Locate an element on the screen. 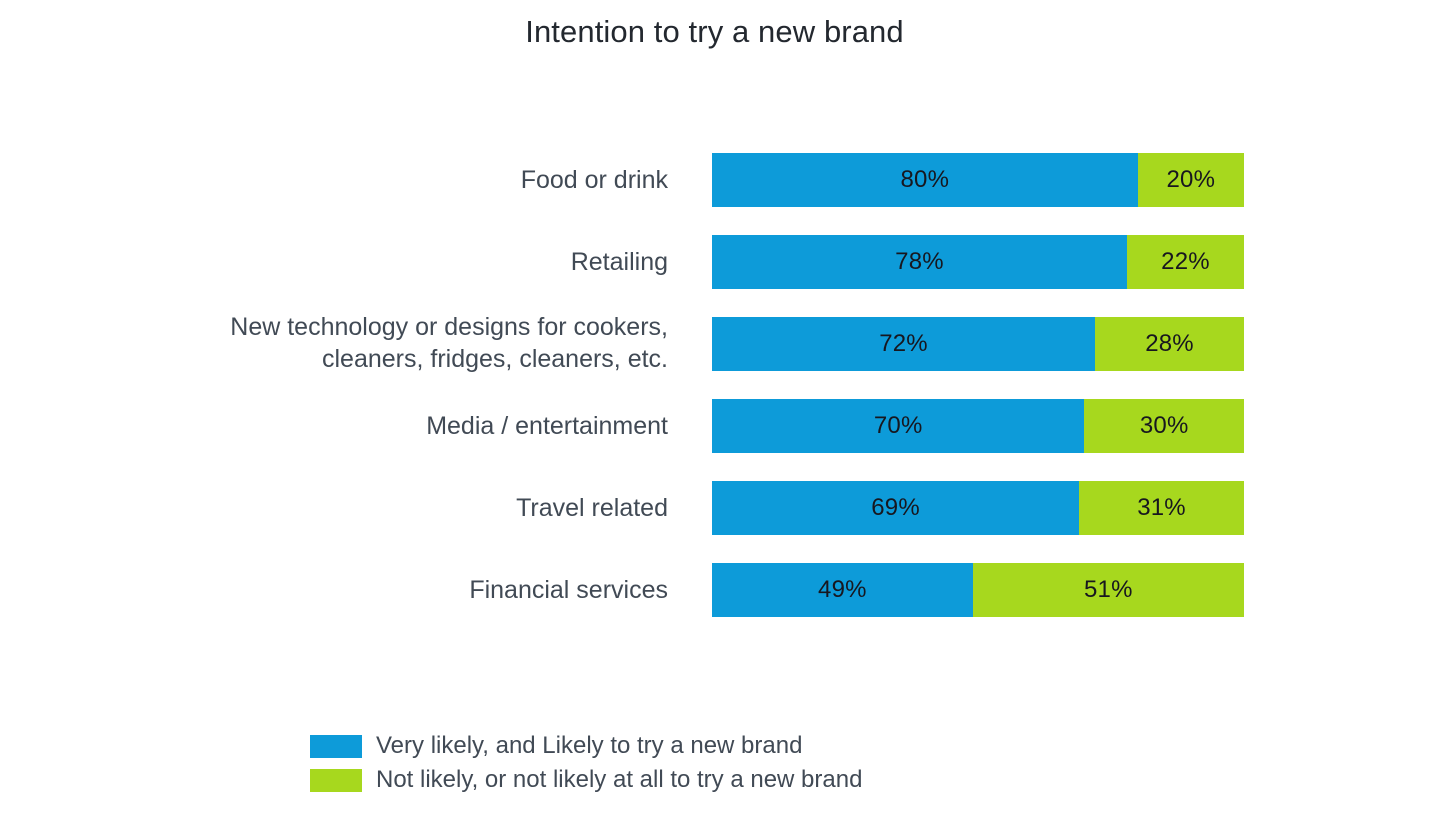  bar-value-label-likely: 70% is located at coordinates (898, 425).